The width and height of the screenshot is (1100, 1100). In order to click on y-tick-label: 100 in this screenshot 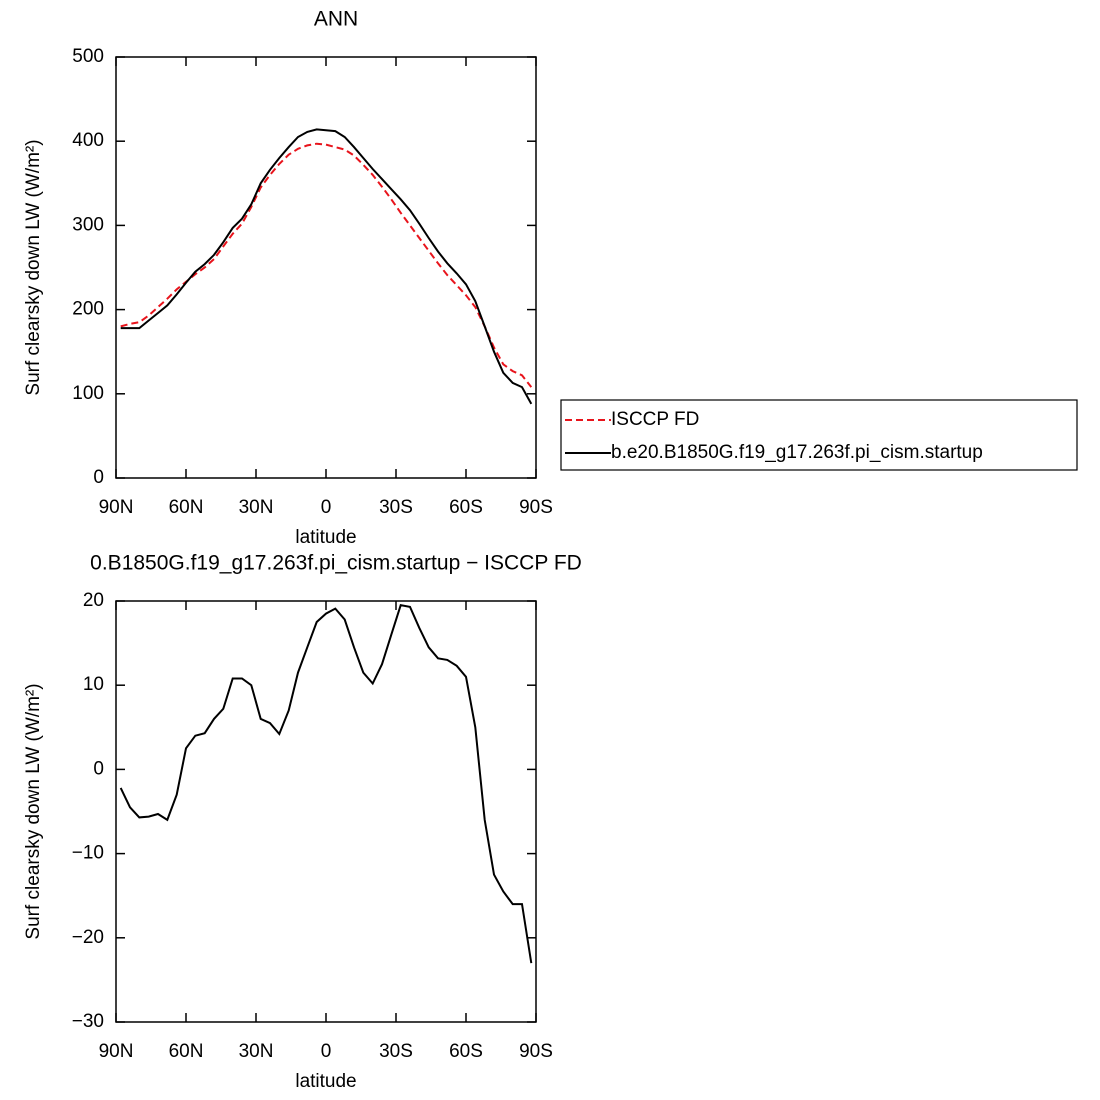, I will do `click(88, 393)`.